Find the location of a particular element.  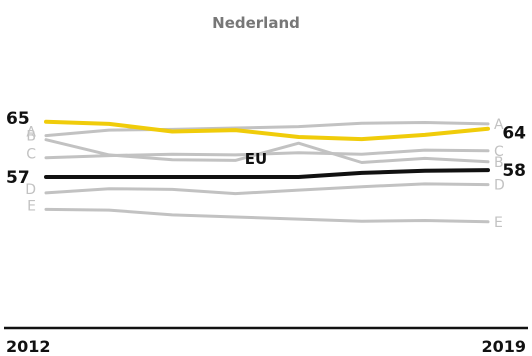

eu-series-e-end-label: E is located at coordinates (498, 223).